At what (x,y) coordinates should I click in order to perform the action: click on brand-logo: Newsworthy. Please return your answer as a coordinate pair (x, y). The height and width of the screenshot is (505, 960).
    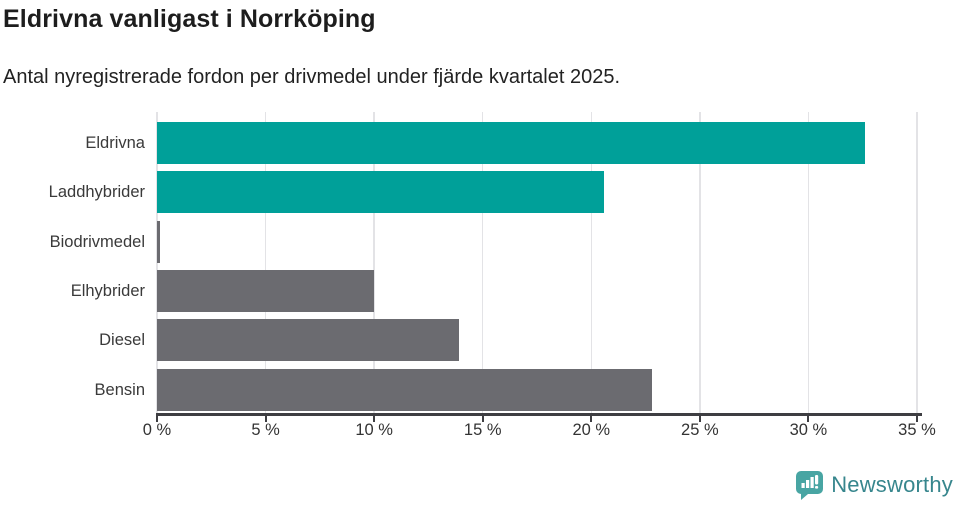
    Looking at the image, I should click on (874, 485).